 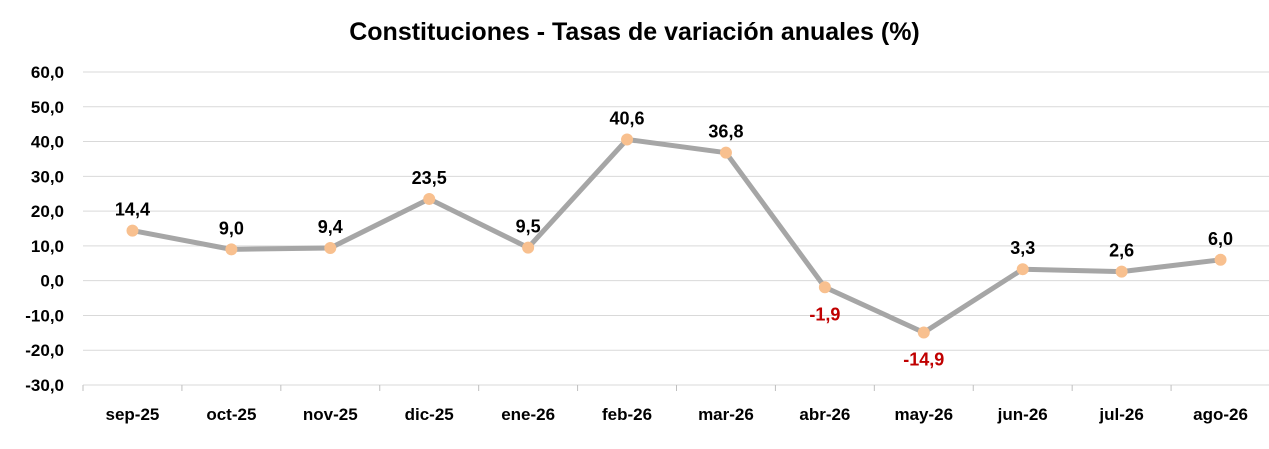 What do you see at coordinates (47, 142) in the screenshot?
I see `y-tick-label: 40,0` at bounding box center [47, 142].